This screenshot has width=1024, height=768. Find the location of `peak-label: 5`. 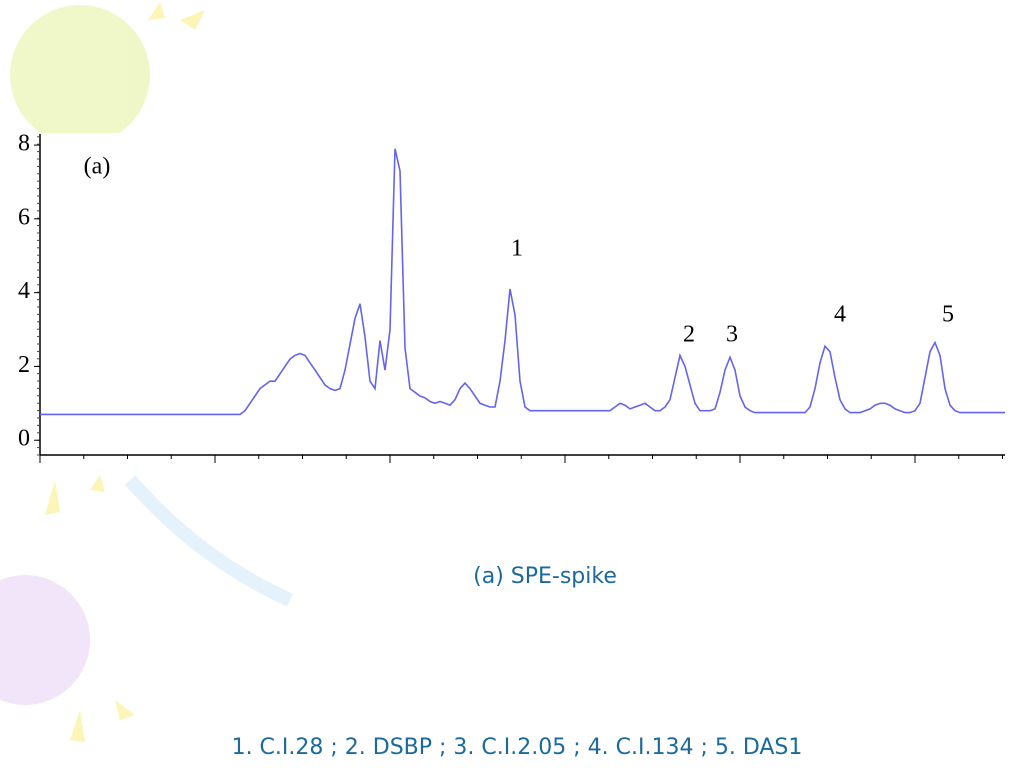

peak-label: 5 is located at coordinates (948, 315).